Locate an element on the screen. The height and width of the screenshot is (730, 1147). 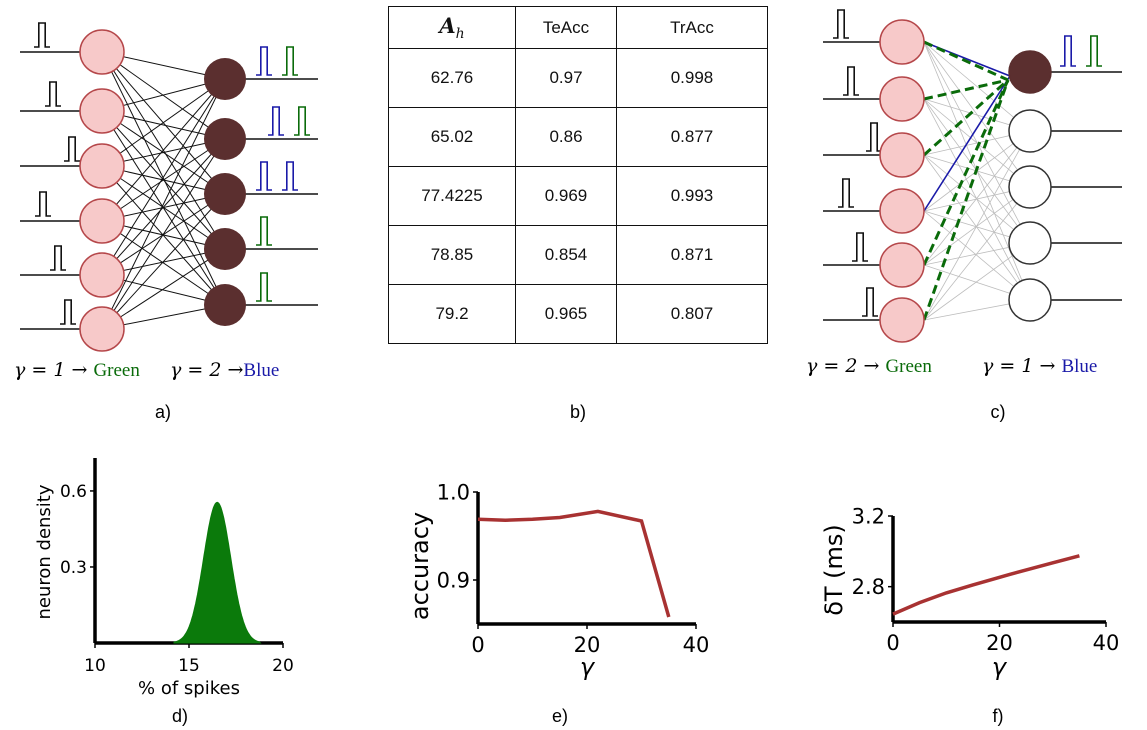
panel-c-network is located at coordinates (972, 176).